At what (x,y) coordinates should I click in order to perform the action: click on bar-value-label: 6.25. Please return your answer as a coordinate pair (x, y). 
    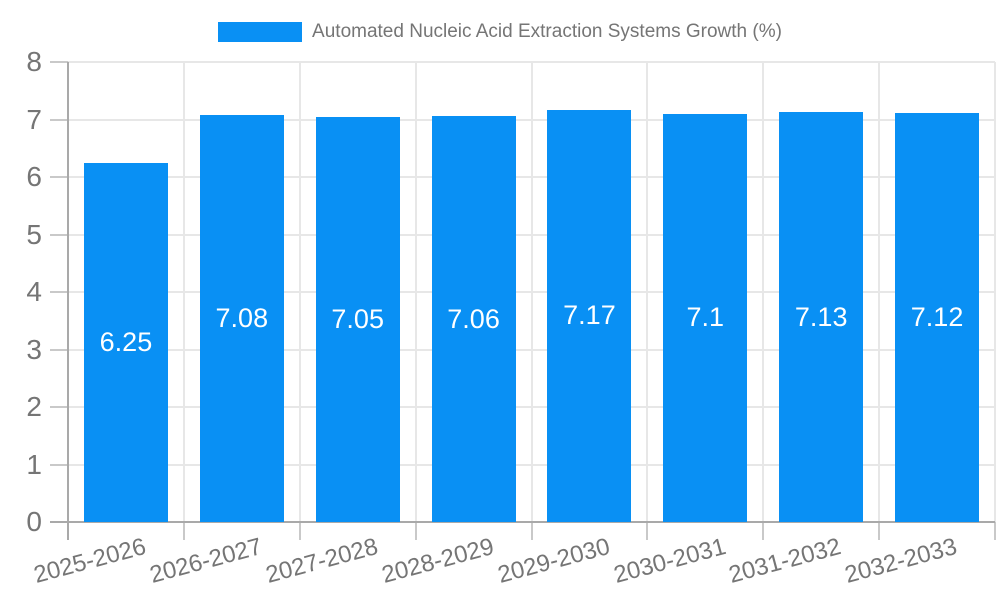
    Looking at the image, I should click on (126, 341).